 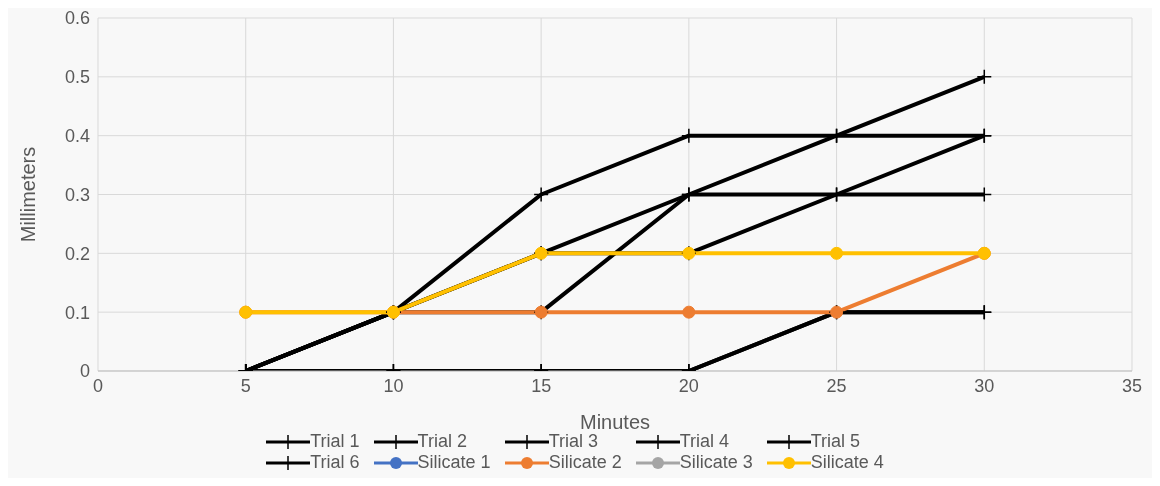 I want to click on legend-label: Silicate 3, so click(x=715, y=462).